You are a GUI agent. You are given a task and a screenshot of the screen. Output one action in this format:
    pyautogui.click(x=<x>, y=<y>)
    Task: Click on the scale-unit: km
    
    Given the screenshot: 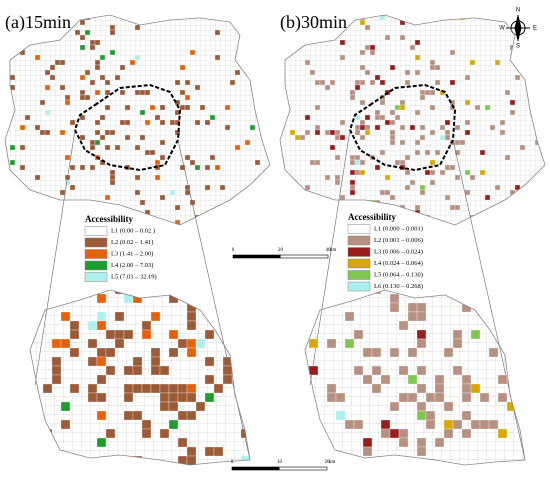 What is the action you would take?
    pyautogui.click(x=332, y=462)
    